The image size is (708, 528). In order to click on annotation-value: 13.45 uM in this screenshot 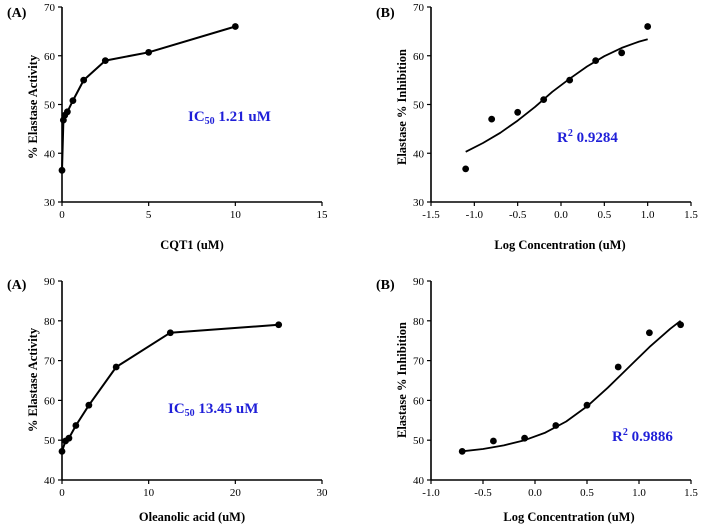, I will do `click(227, 409)`.